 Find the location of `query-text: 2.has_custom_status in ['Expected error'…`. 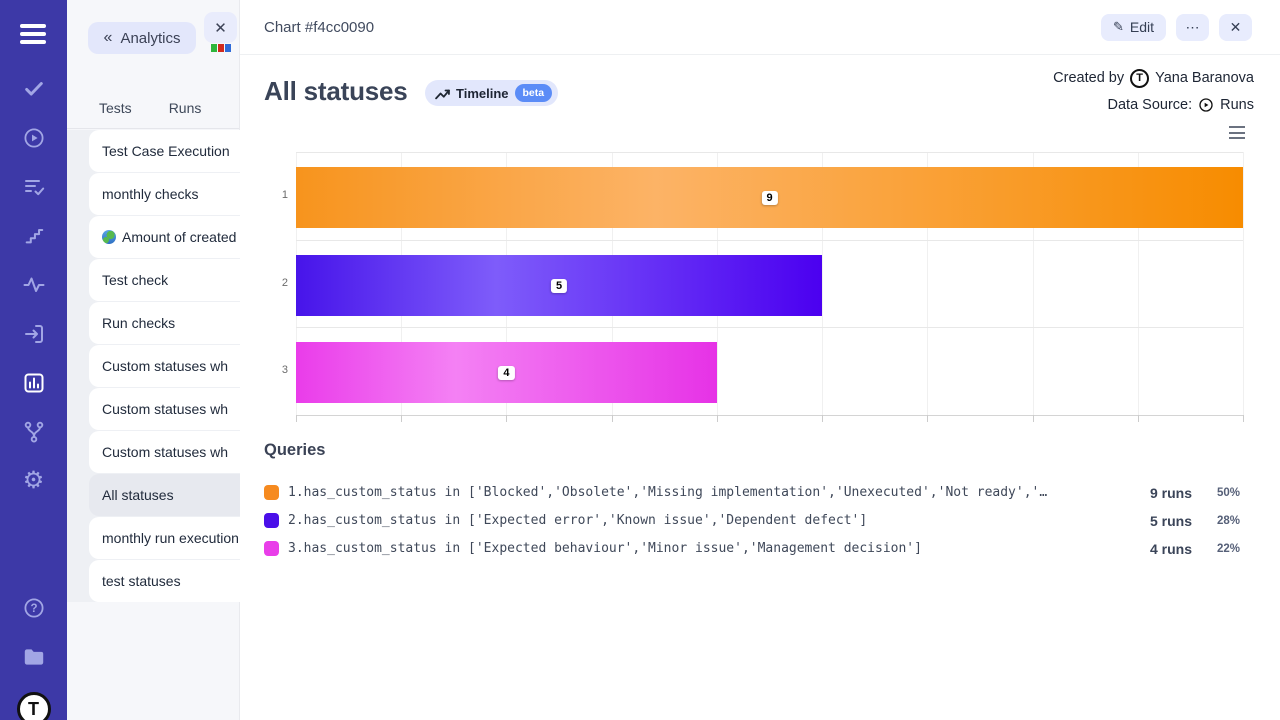

query-text: 2.has_custom_status in ['Expected error'… is located at coordinates (578, 520).